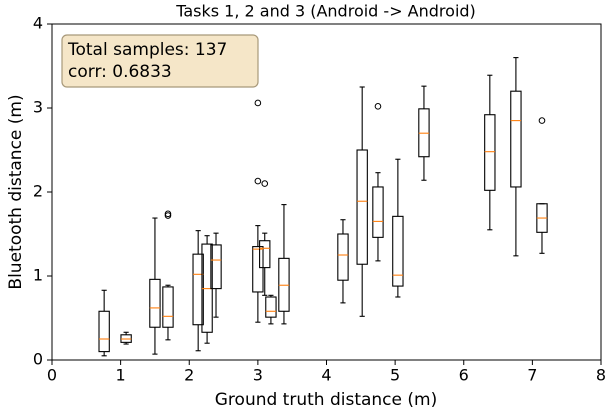 This screenshot has height=417, width=608. What do you see at coordinates (52, 375) in the screenshot?
I see `x-tick-label: 0` at bounding box center [52, 375].